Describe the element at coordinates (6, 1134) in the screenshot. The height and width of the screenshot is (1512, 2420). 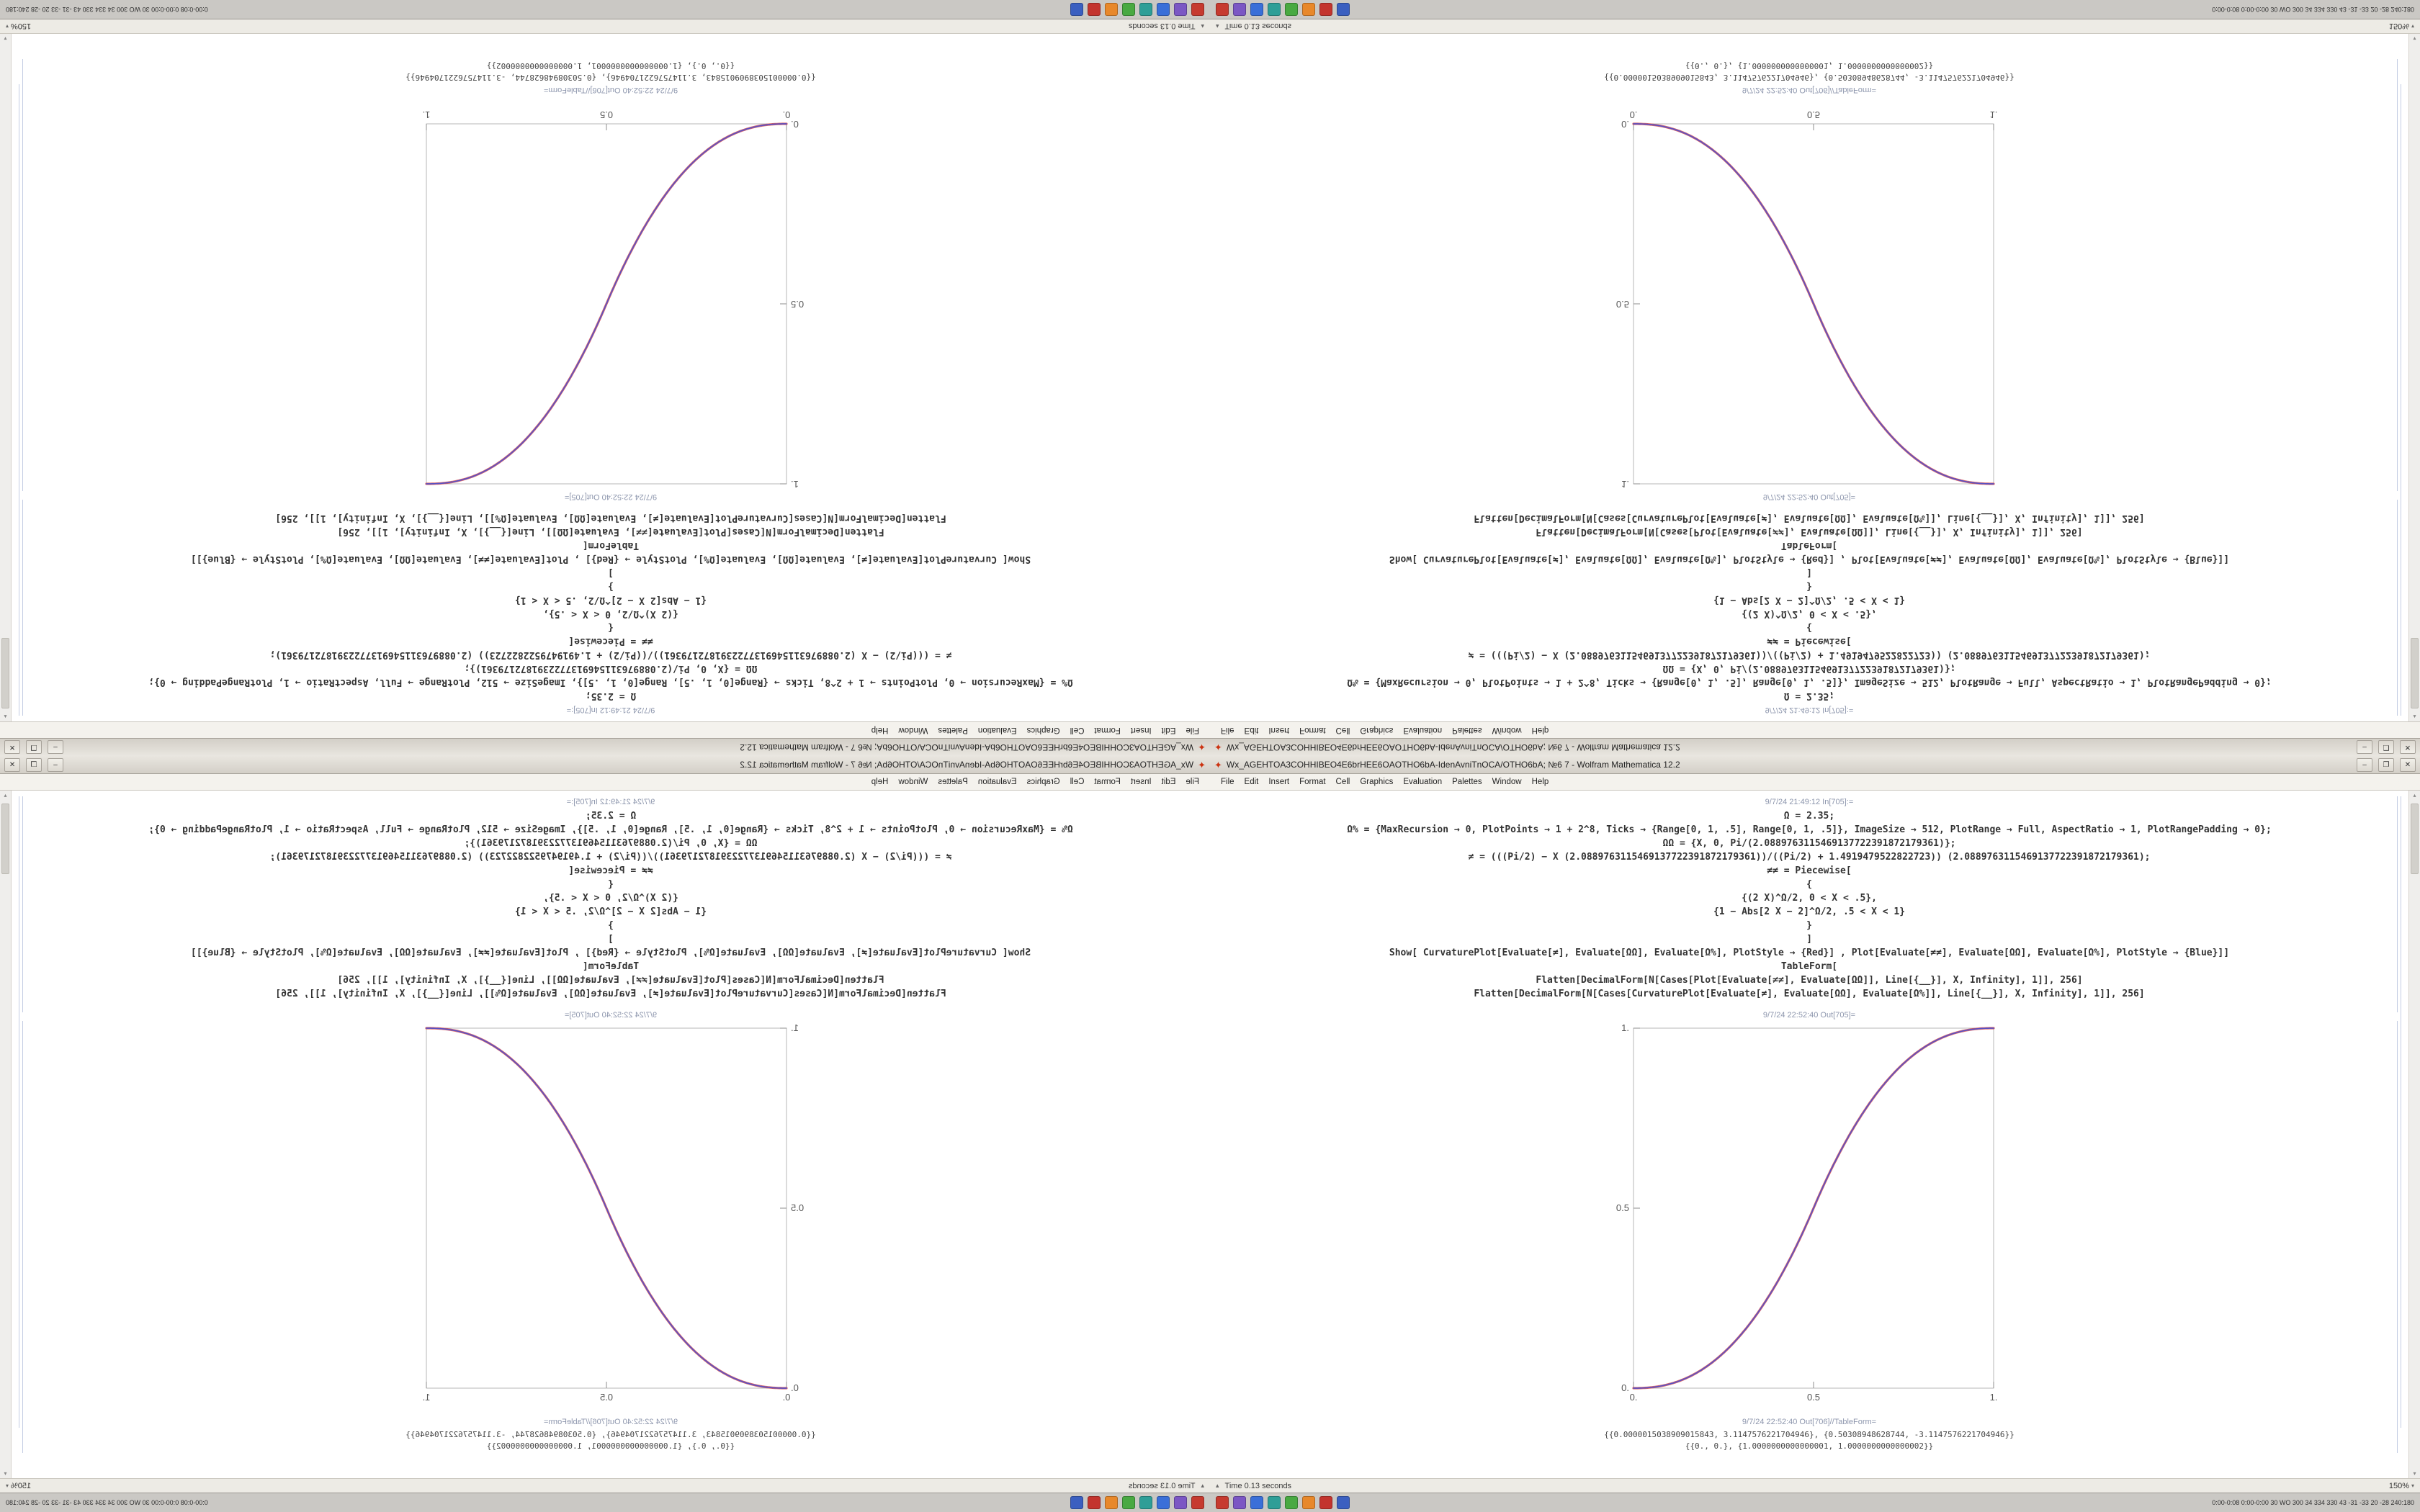
I see `scrollbar: ▴ ▾` at that location.